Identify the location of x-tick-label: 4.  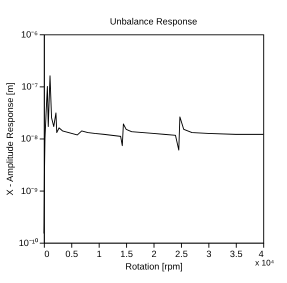
(261, 253).